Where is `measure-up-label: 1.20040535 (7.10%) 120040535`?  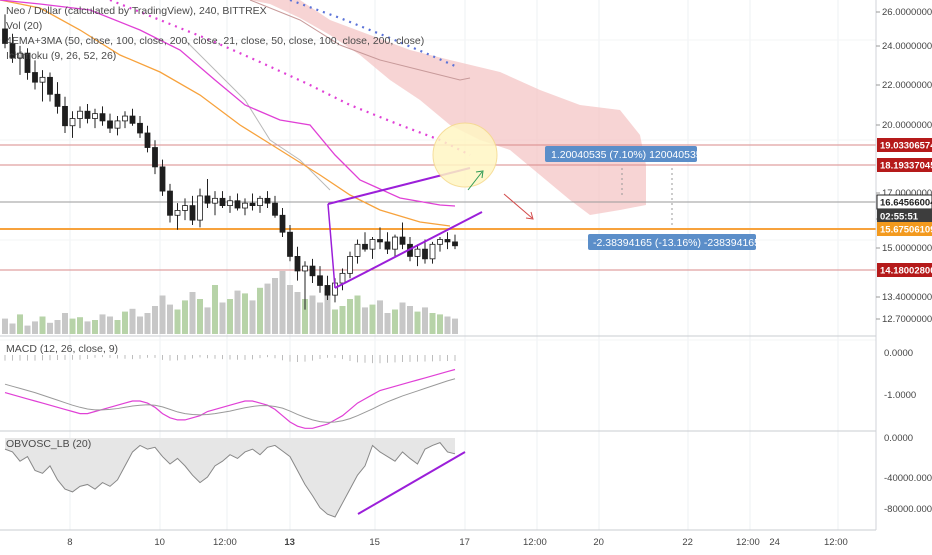
measure-up-label: 1.20040535 (7.10%) 120040535 is located at coordinates (626, 155).